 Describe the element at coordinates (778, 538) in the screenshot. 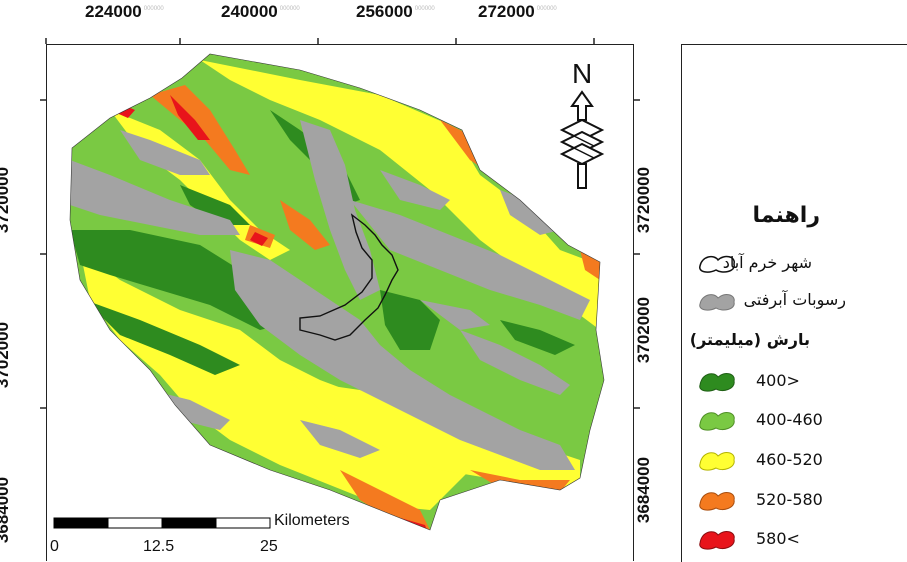

I see `class-label-5: 580<` at that location.